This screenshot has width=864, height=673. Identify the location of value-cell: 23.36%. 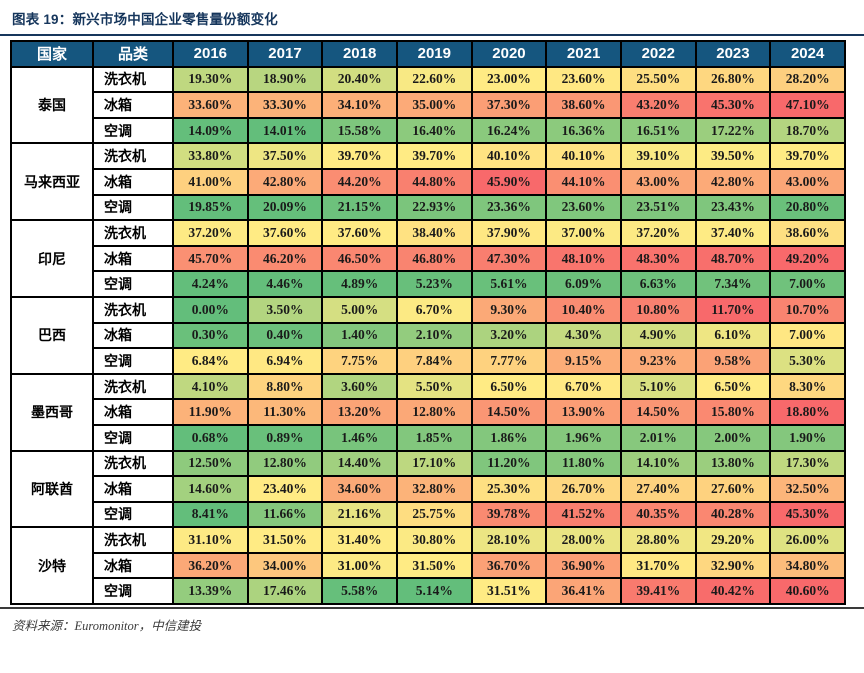
(509, 207).